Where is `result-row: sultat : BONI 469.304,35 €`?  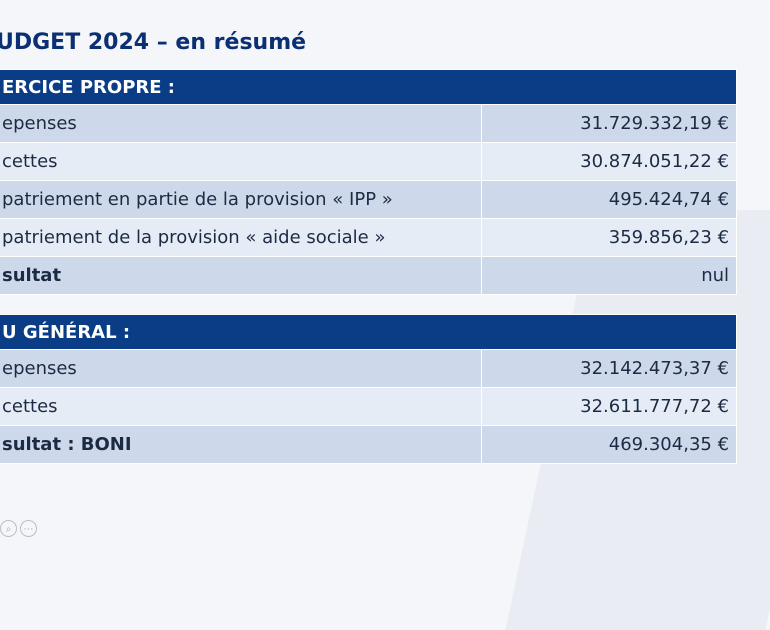 result-row: sultat : BONI 469.304,35 € is located at coordinates (369, 444).